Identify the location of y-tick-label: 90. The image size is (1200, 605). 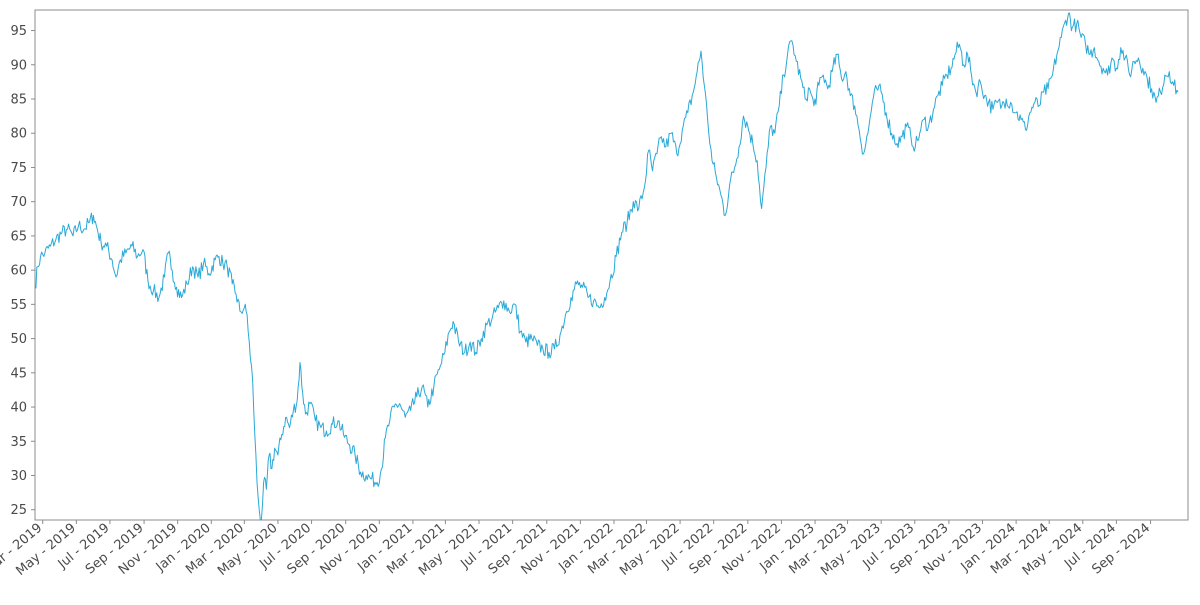
(18, 65).